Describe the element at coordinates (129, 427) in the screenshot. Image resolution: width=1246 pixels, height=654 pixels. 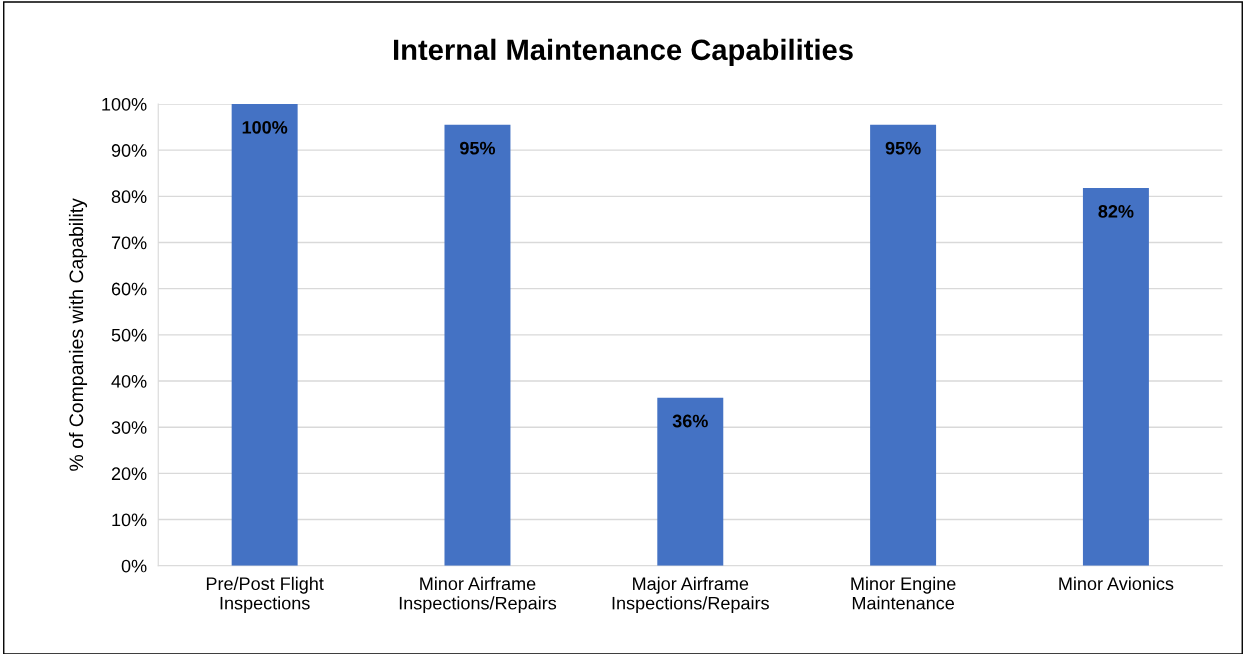
I see `y-tick-label: 30%` at that location.